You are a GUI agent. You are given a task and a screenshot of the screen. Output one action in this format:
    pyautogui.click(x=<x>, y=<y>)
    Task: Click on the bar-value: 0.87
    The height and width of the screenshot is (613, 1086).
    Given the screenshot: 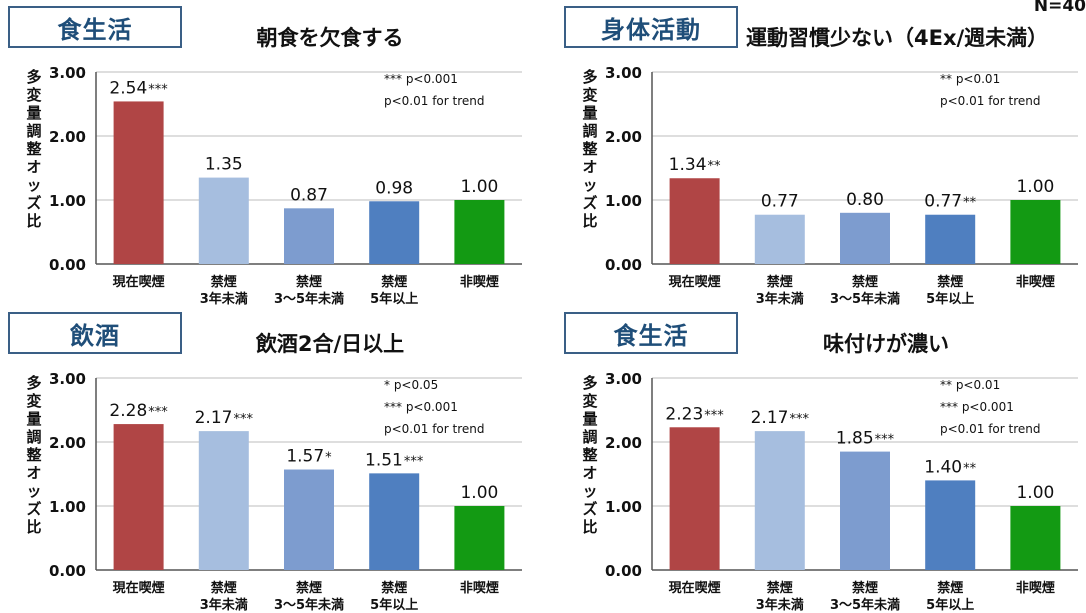 What is the action you would take?
    pyautogui.click(x=309, y=195)
    